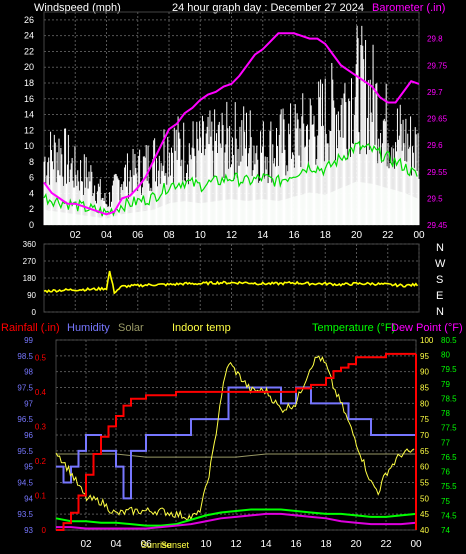  Describe the element at coordinates (445, 384) in the screenshot. I see `temperature-y-tick: 79` at that location.